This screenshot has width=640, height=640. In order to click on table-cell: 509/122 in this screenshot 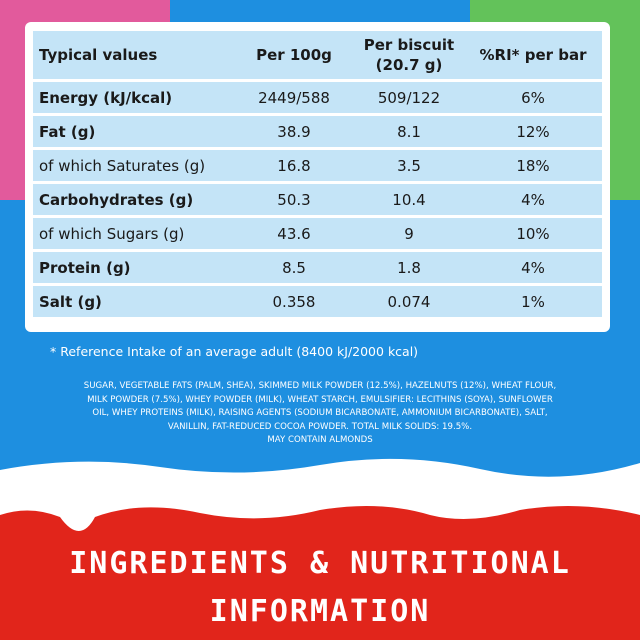, I will do `click(409, 97)`.